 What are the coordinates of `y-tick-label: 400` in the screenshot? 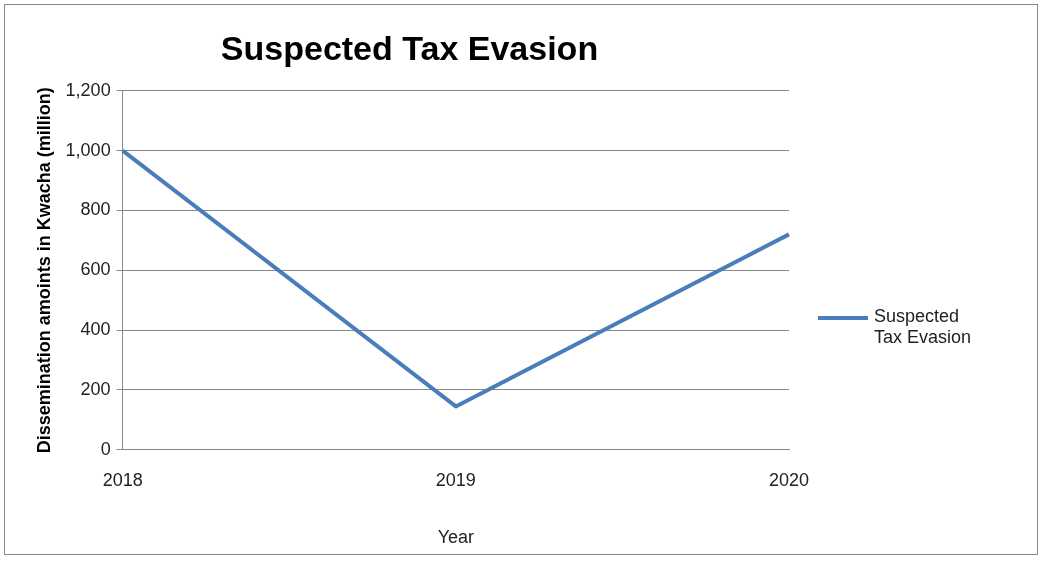 It's located at (95, 329).